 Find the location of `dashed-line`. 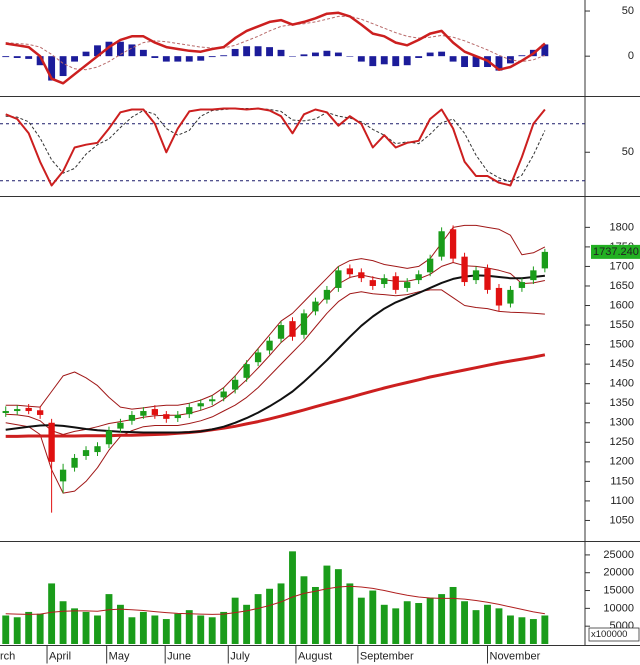

dashed-line is located at coordinates (275, 145).